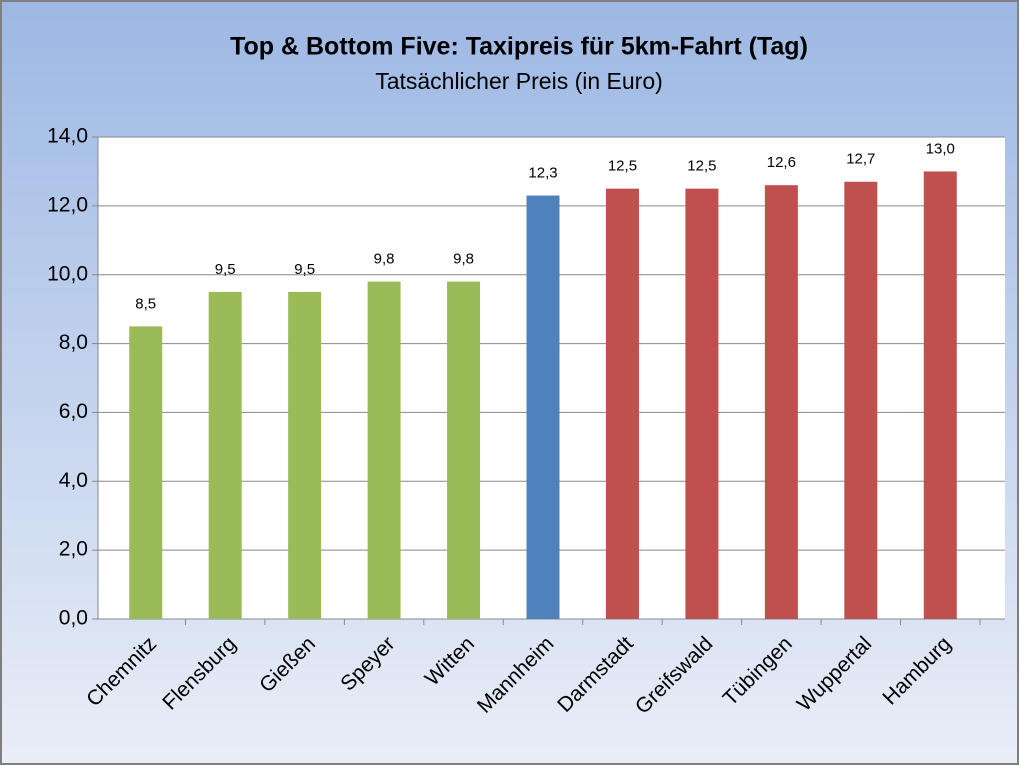 The image size is (1020, 766). Describe the element at coordinates (940, 148) in the screenshot. I see `value-label: 13,0` at that location.